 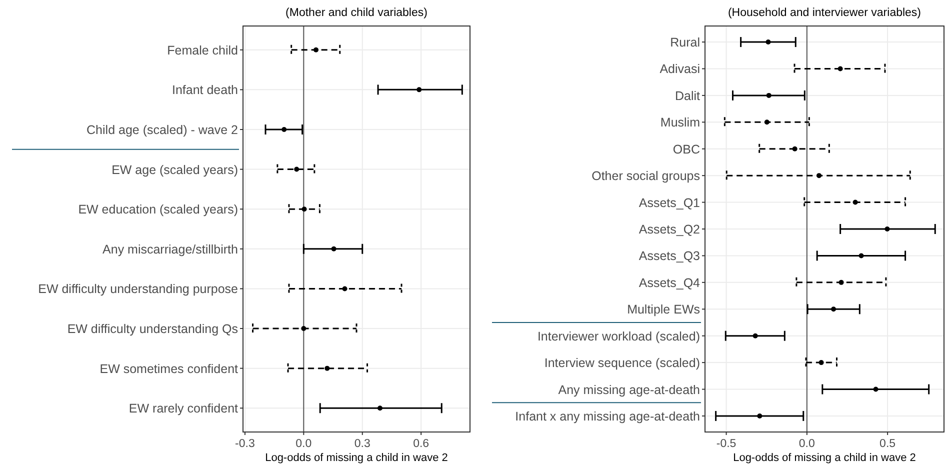 I want to click on x-tick-label: 0.6, so click(x=421, y=444).